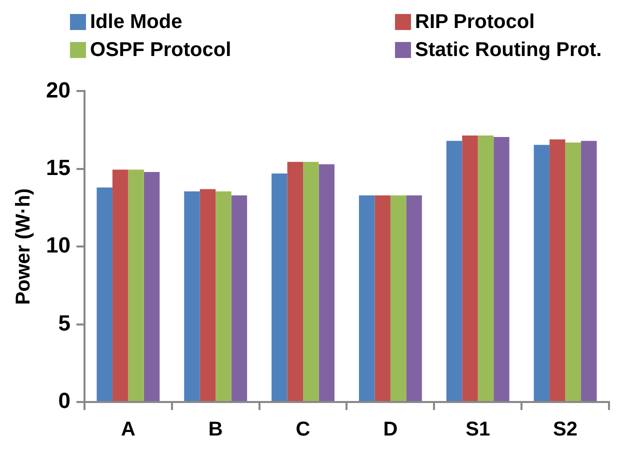 This screenshot has height=462, width=627. Describe the element at coordinates (128, 429) in the screenshot. I see `x-tick-label: A` at that location.